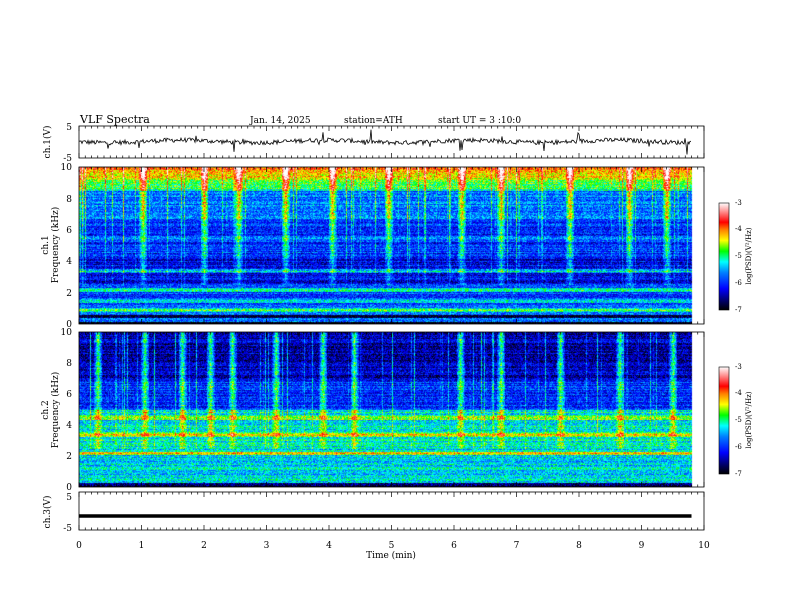  I want to click on ch1-ytick-6: 6, so click(69, 231).